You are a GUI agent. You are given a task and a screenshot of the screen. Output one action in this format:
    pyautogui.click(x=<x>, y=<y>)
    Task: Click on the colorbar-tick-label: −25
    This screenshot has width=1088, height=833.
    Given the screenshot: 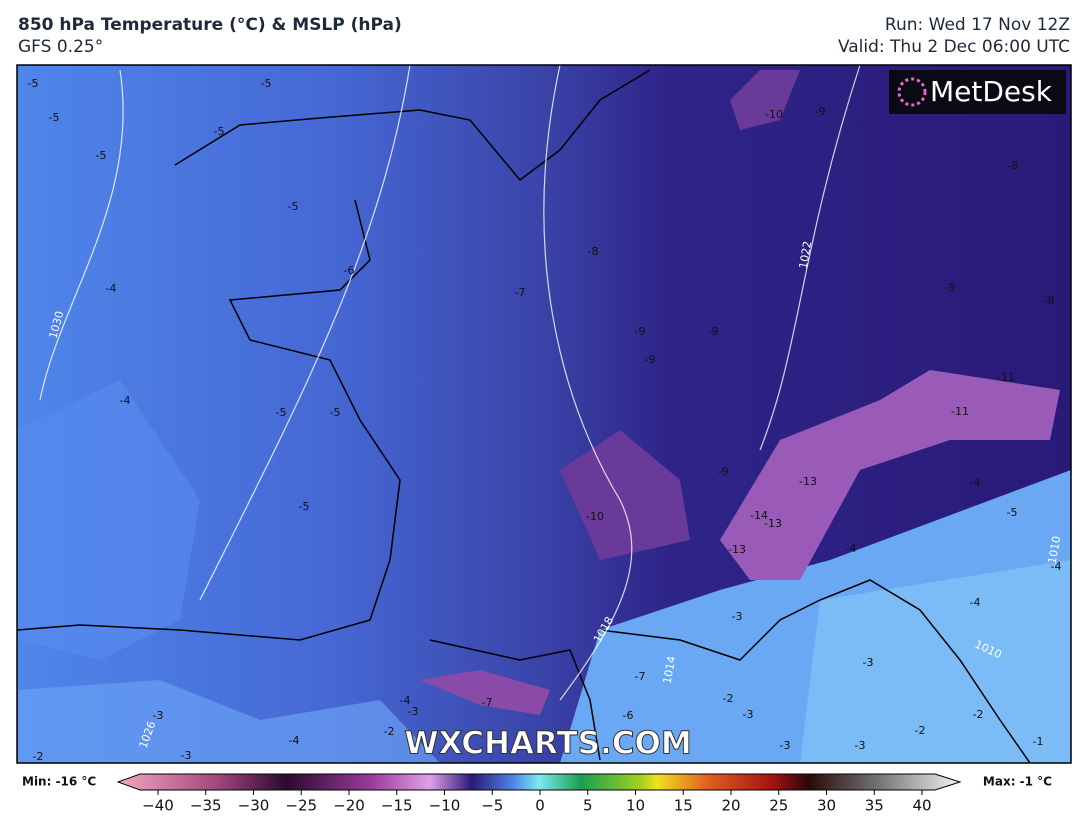 What is the action you would take?
    pyautogui.click(x=301, y=806)
    